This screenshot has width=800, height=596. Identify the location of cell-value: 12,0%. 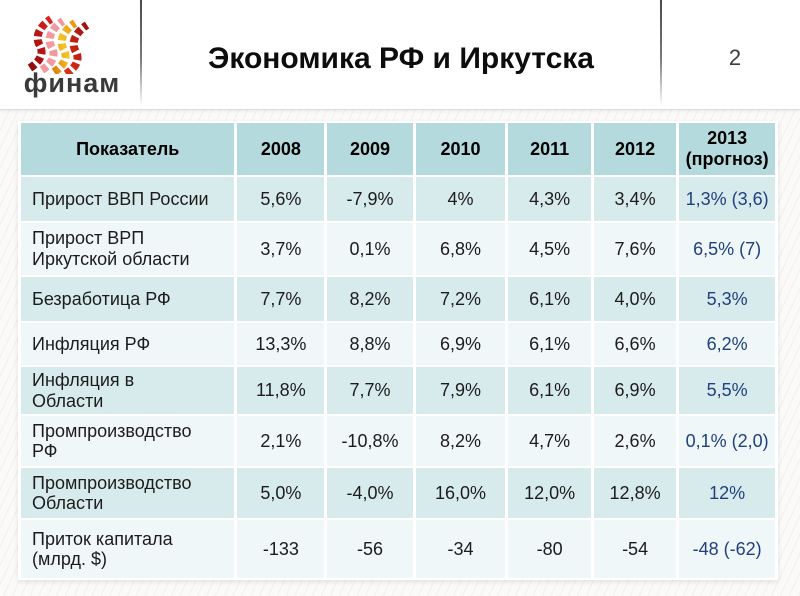
(549, 493).